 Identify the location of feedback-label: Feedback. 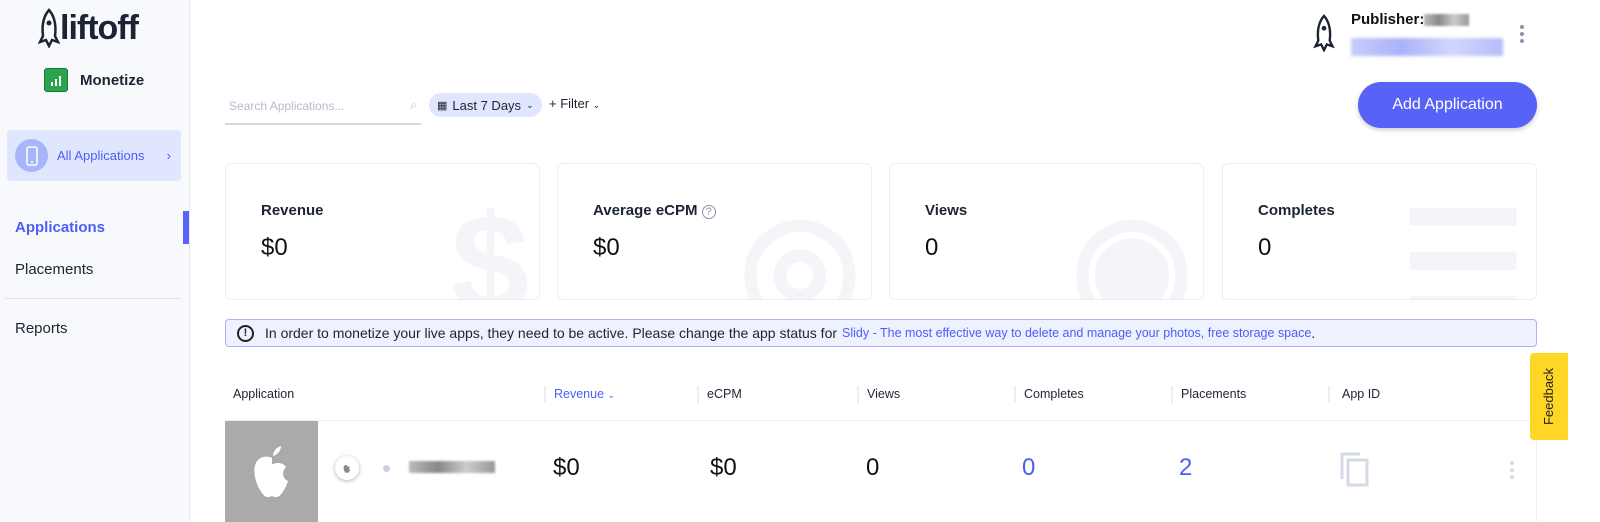
(1549, 396).